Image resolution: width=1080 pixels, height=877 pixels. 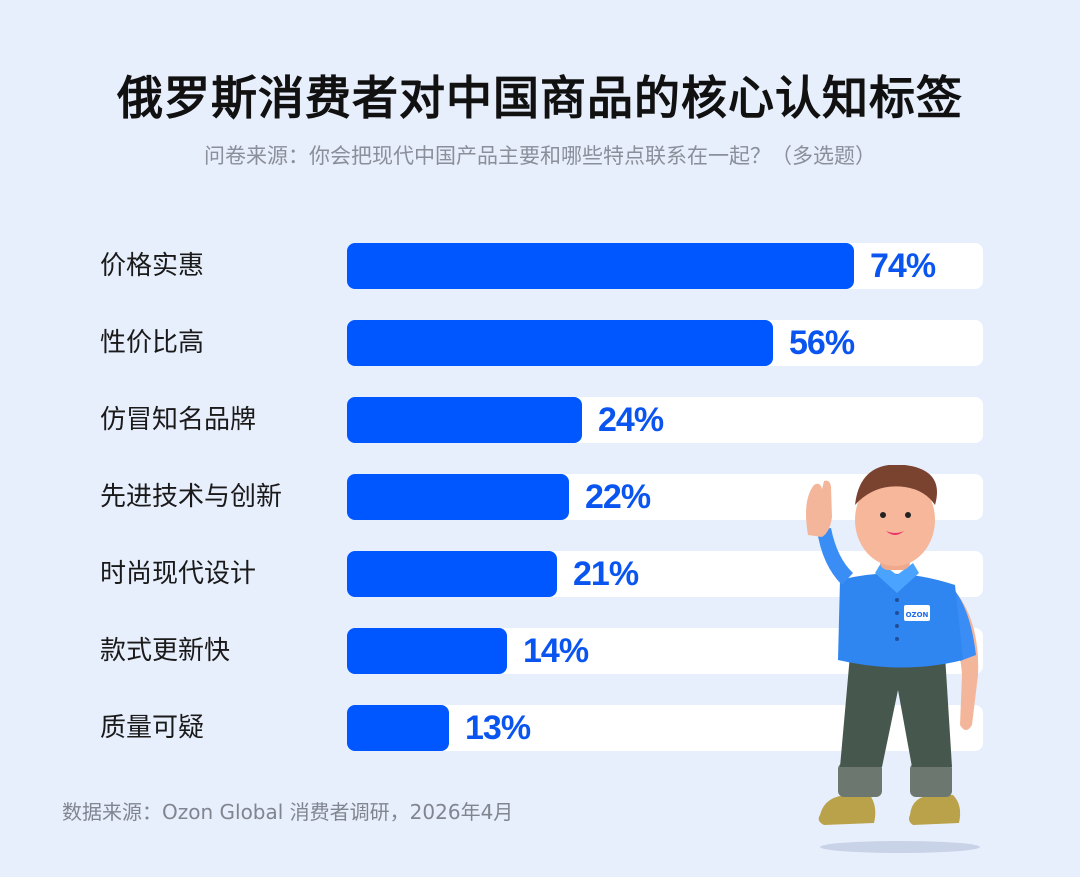 What do you see at coordinates (665, 420) in the screenshot?
I see `bar-track: 24%` at bounding box center [665, 420].